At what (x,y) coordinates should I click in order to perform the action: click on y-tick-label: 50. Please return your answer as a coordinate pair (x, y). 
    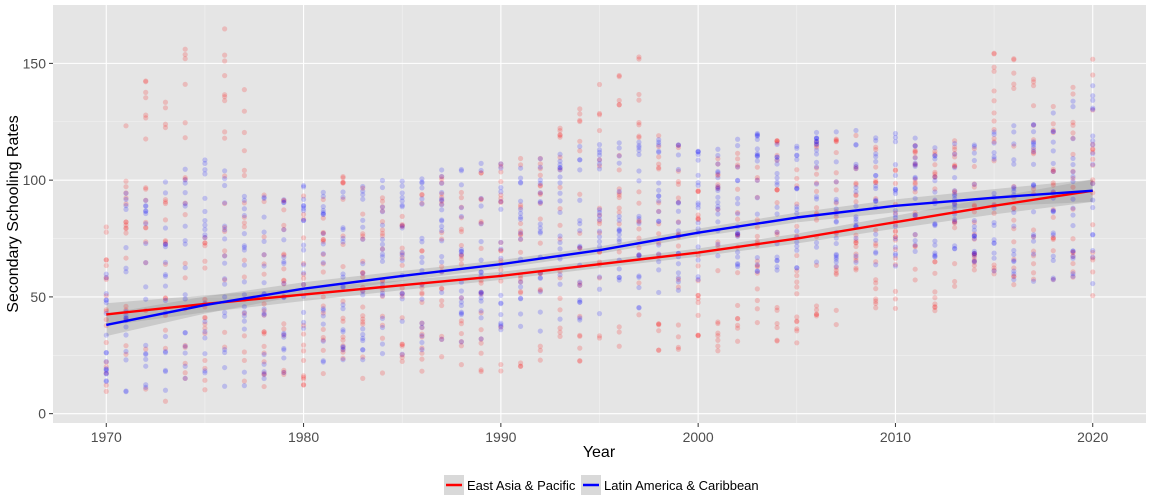
    Looking at the image, I should click on (38, 297).